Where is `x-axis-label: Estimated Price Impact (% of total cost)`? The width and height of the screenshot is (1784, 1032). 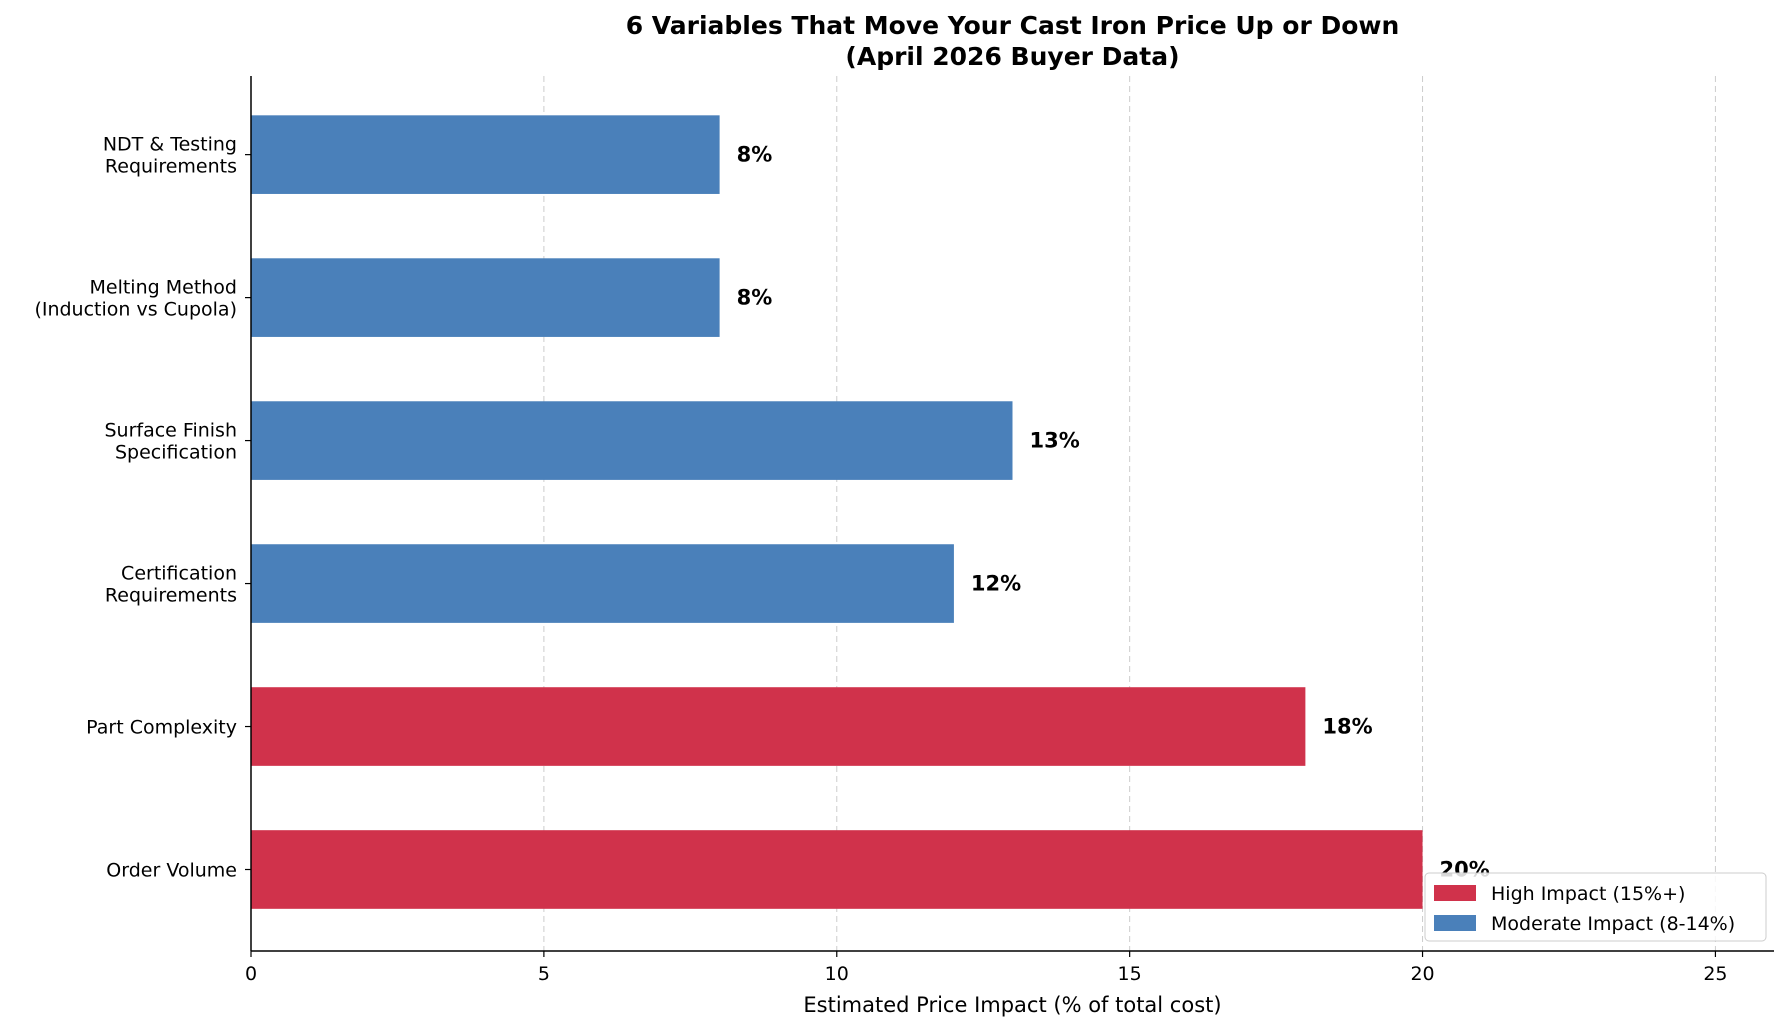 x-axis-label: Estimated Price Impact (% of total cost) is located at coordinates (1012, 1005).